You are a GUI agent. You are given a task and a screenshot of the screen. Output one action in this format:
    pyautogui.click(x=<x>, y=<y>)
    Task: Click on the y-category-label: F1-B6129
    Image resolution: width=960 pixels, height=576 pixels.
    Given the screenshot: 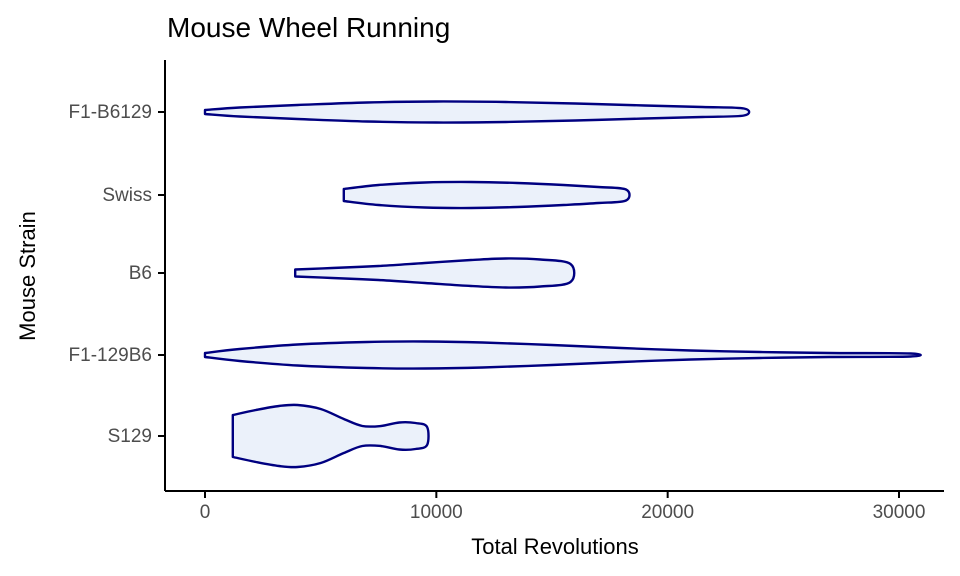 What is the action you would take?
    pyautogui.click(x=110, y=112)
    